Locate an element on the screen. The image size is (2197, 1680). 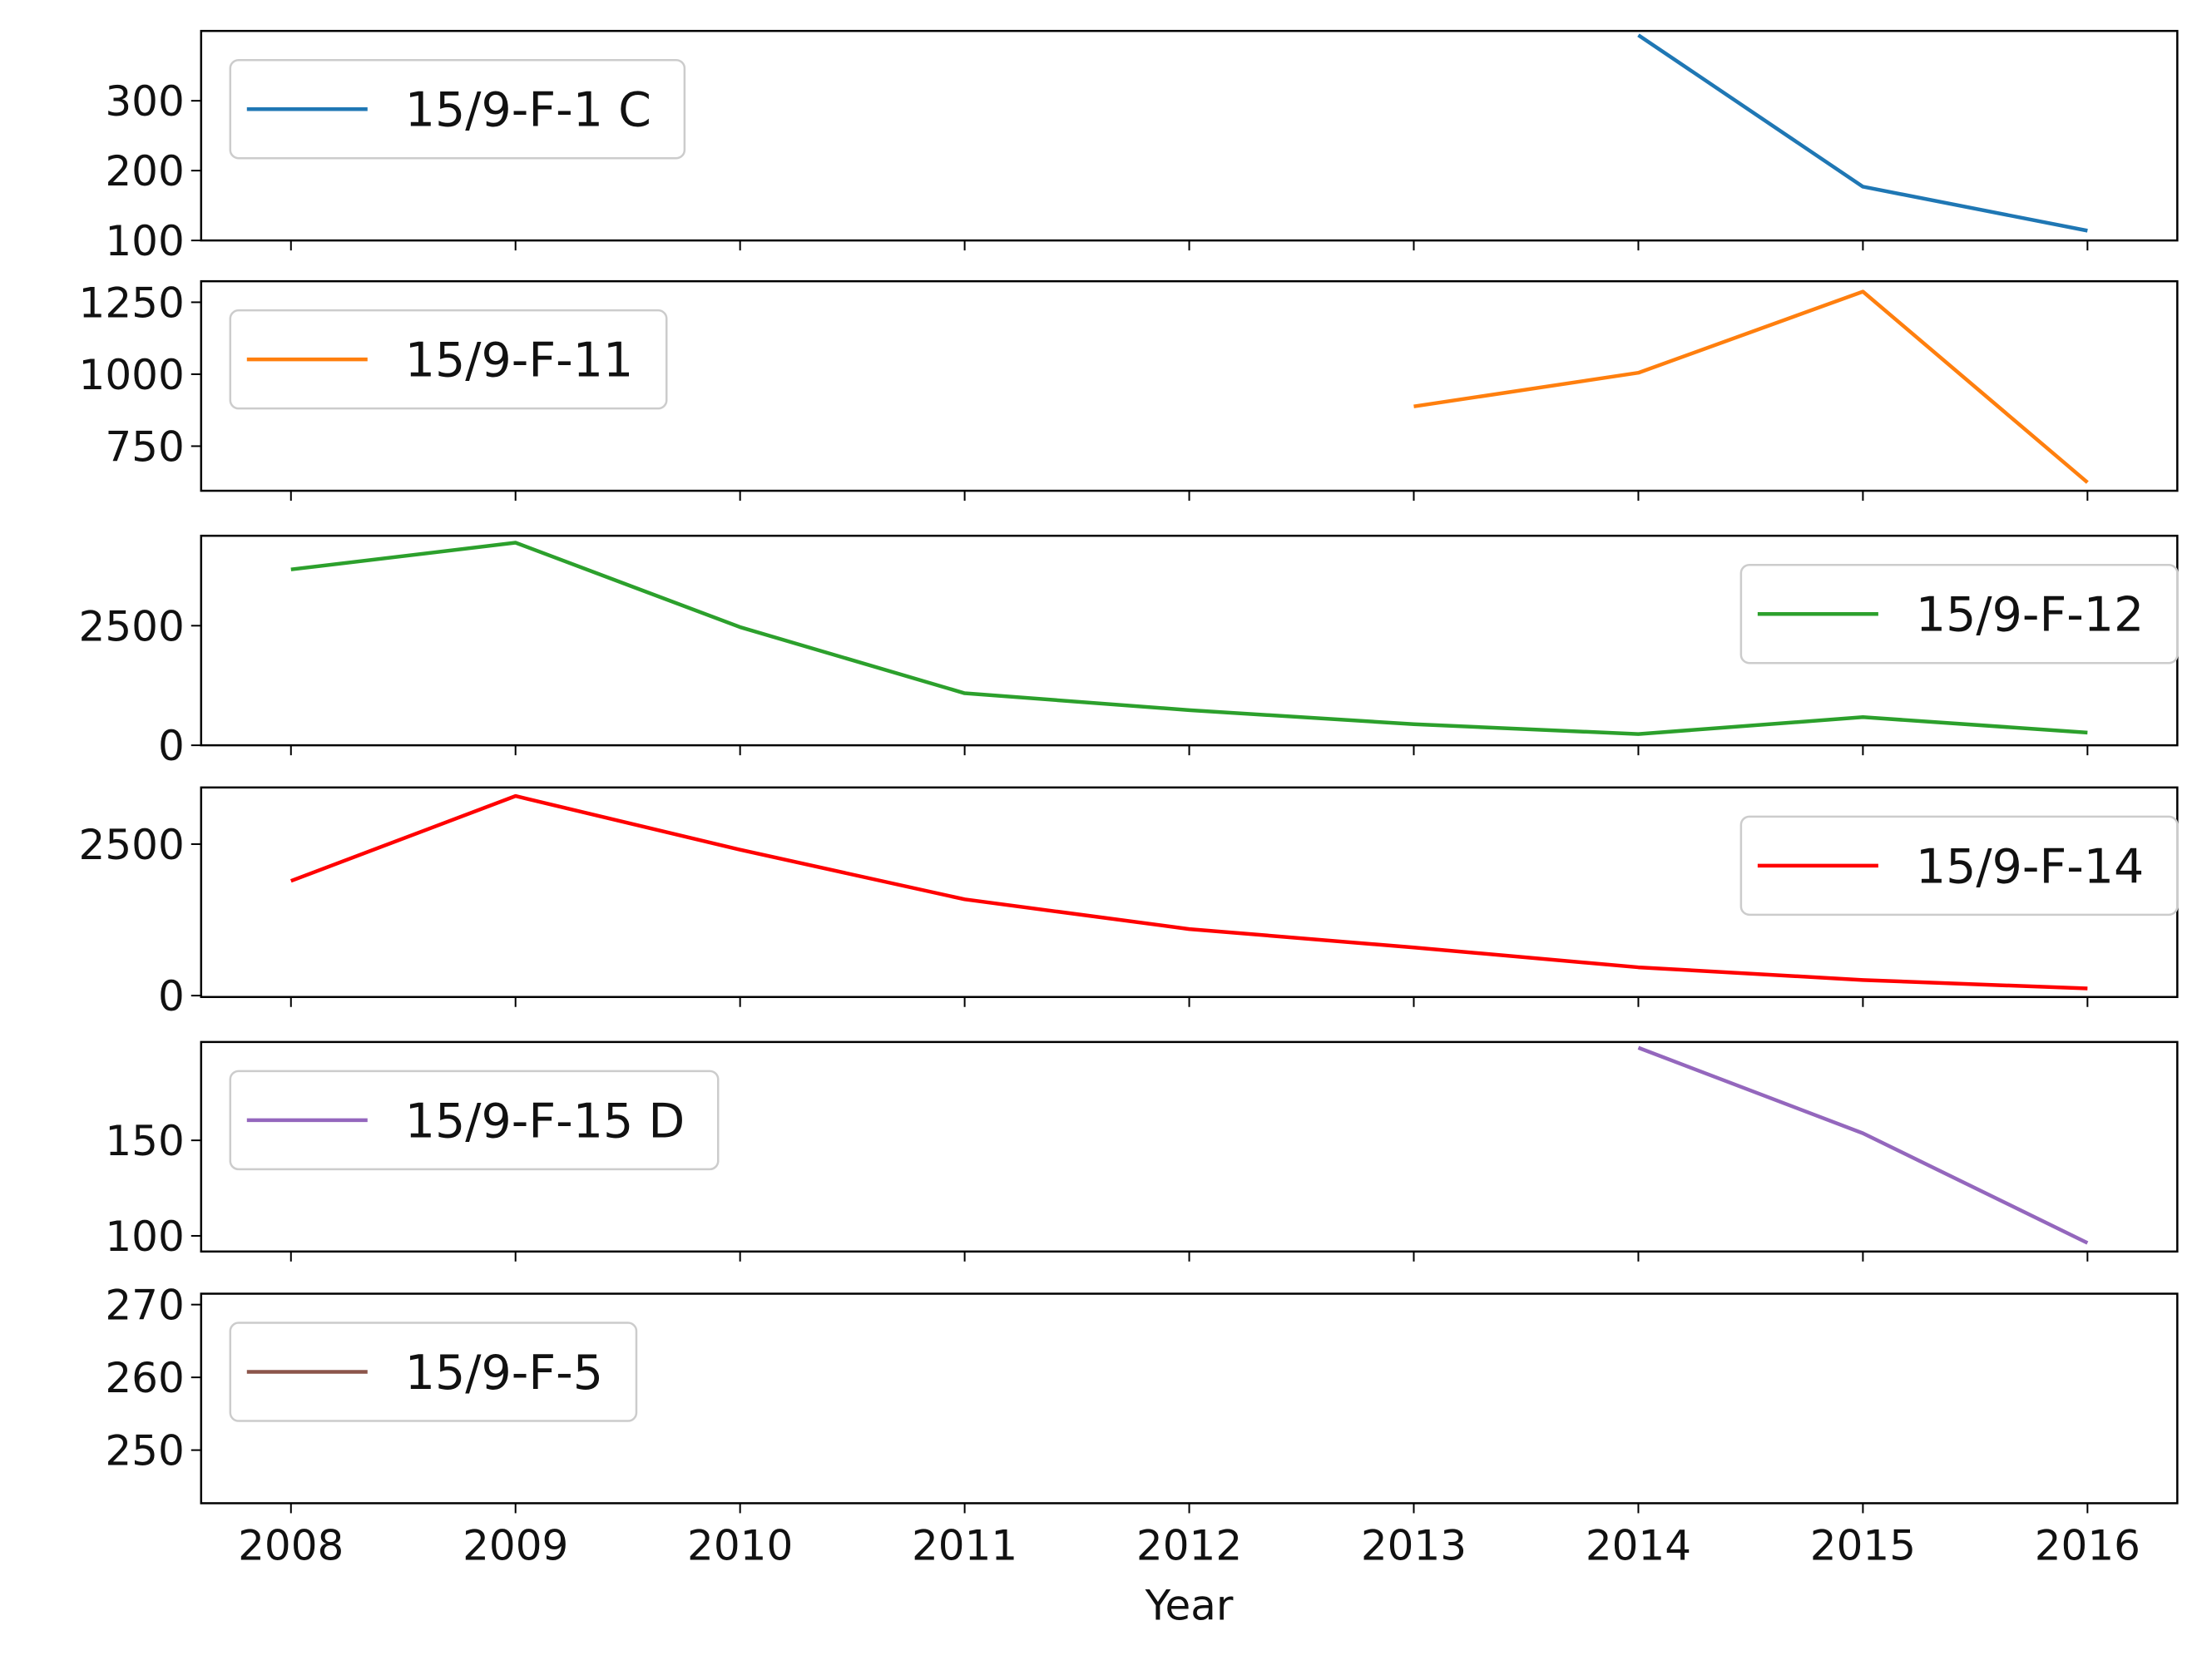
y-tick-label: 260 is located at coordinates (145, 1378).